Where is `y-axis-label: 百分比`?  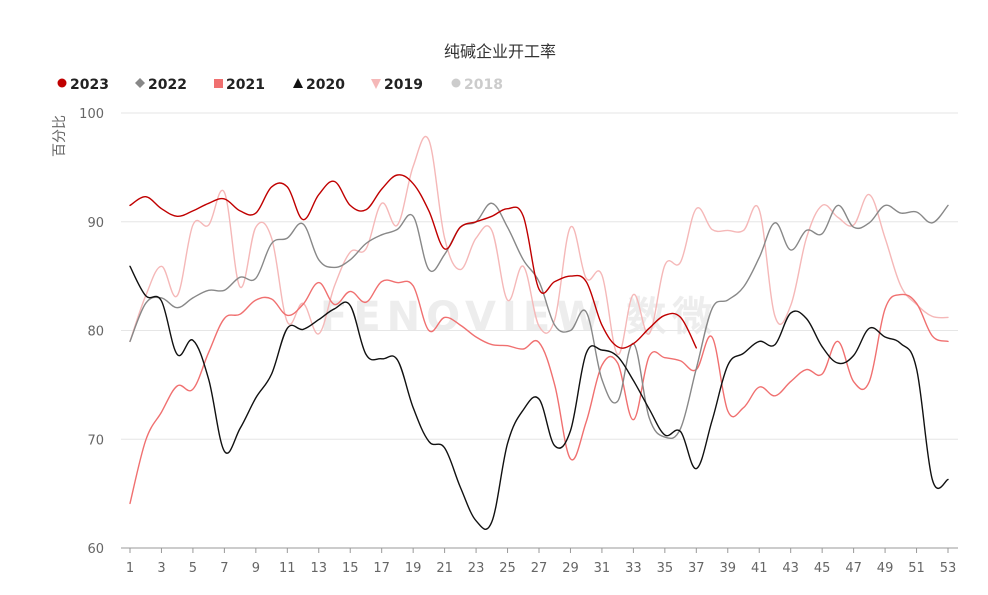
y-axis-label: 百分比 is located at coordinates (60, 136).